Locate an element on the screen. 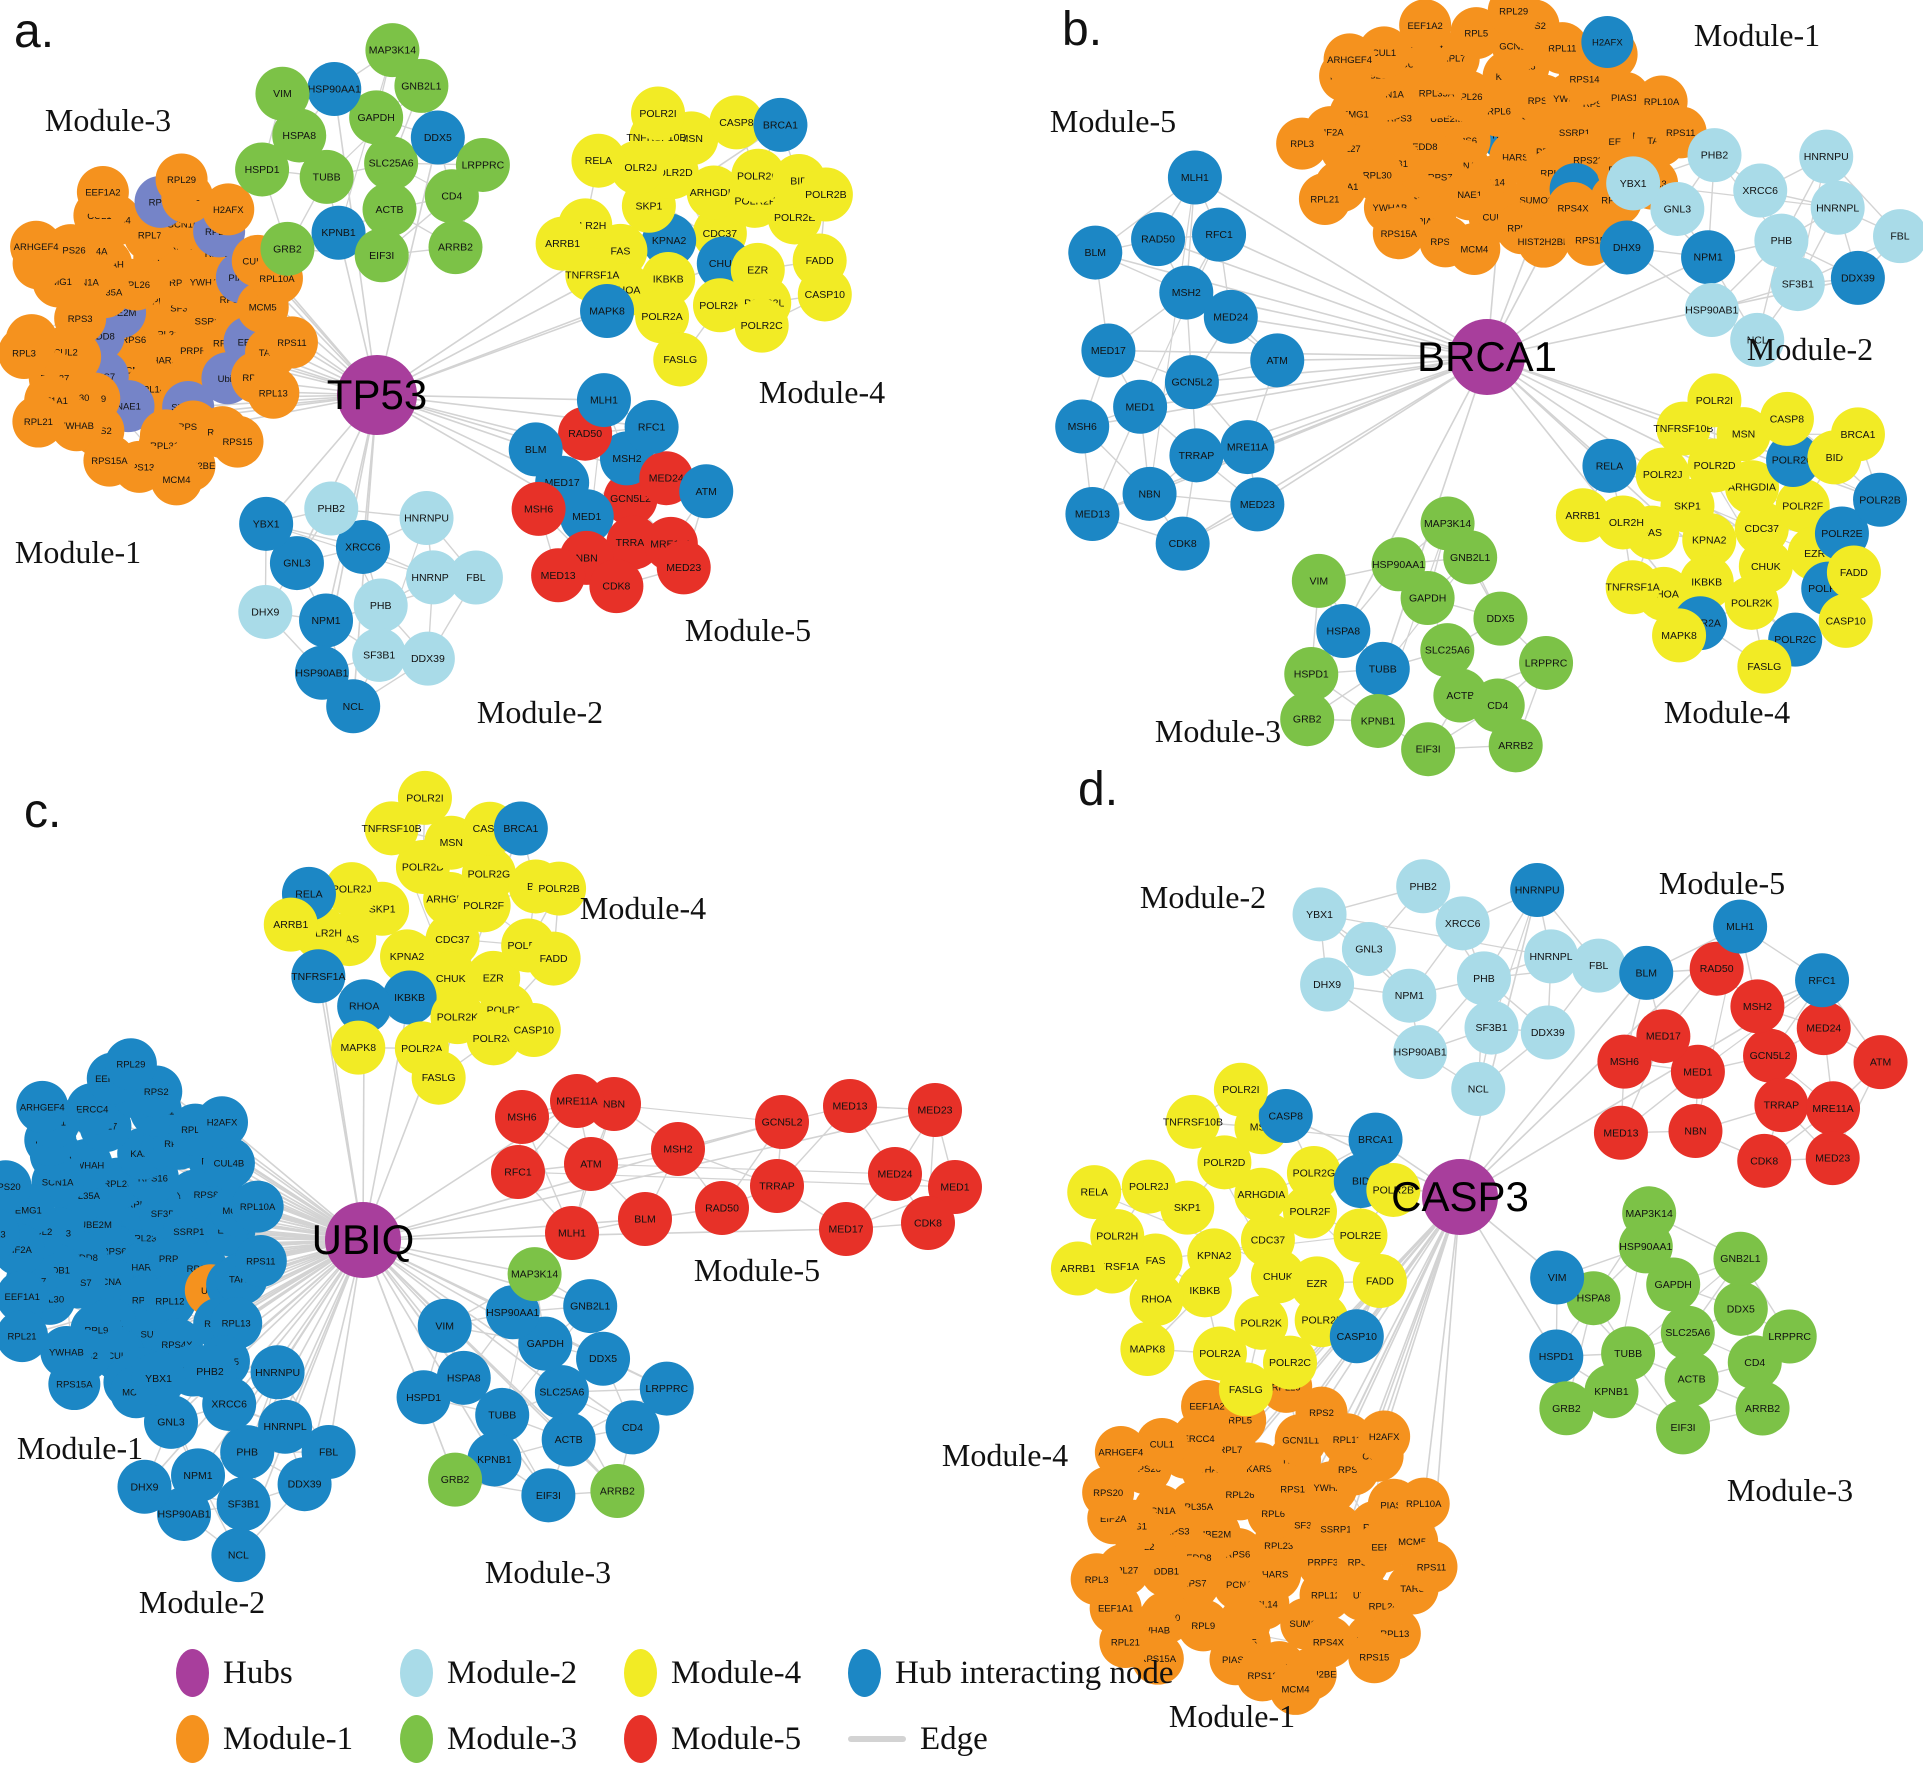 Image resolution: width=1923 pixels, height=1775 pixels. node-RHOA is located at coordinates (364, 1006).